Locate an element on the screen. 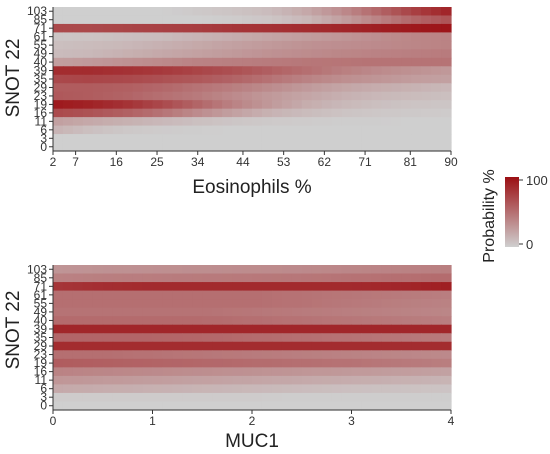 The width and height of the screenshot is (550, 454). y-tick-label: 71 is located at coordinates (41, 28).